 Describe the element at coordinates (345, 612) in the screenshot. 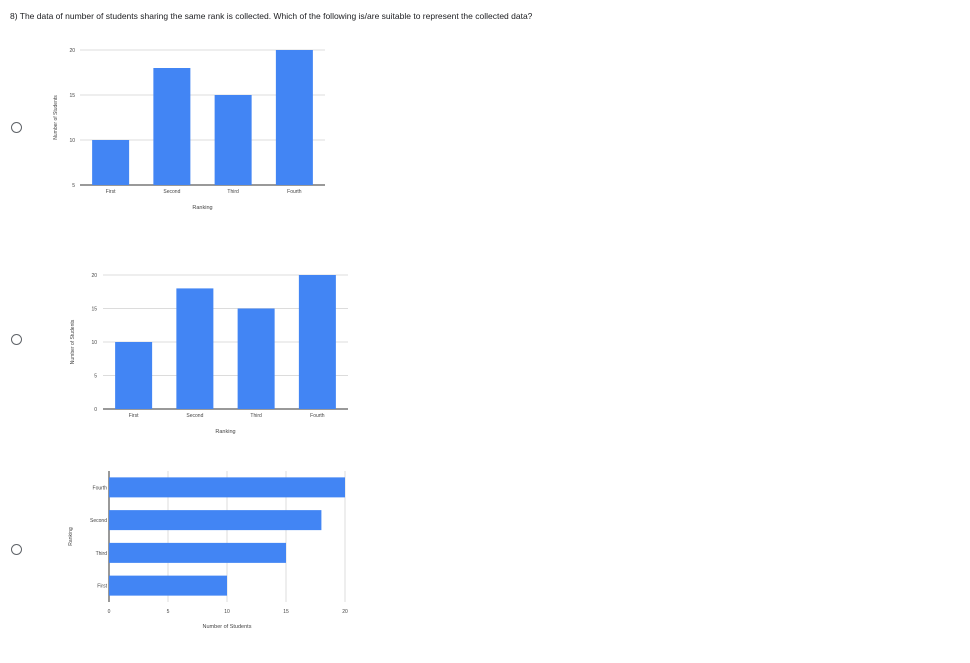

I see `x-tick-label: 20` at that location.